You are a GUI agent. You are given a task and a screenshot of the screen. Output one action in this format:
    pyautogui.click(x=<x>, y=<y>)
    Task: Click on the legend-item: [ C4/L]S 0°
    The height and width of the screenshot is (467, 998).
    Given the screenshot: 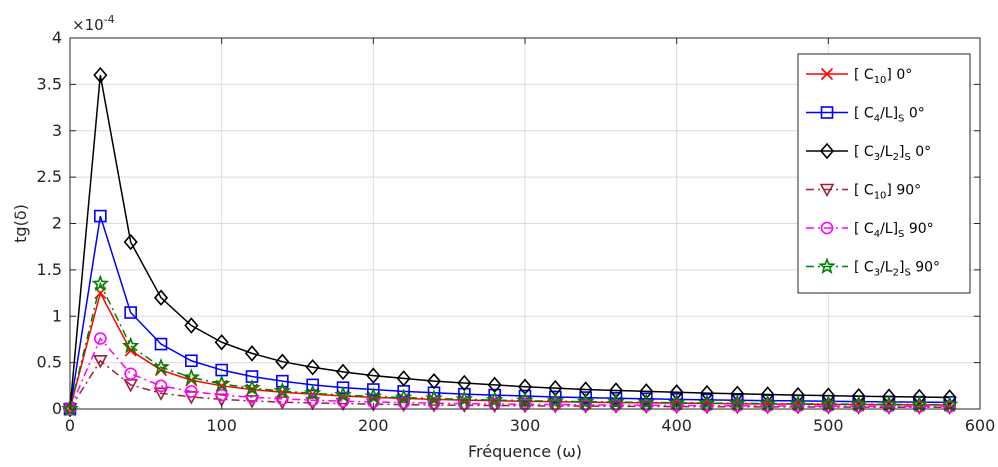 What is the action you would take?
    pyautogui.click(x=865, y=115)
    